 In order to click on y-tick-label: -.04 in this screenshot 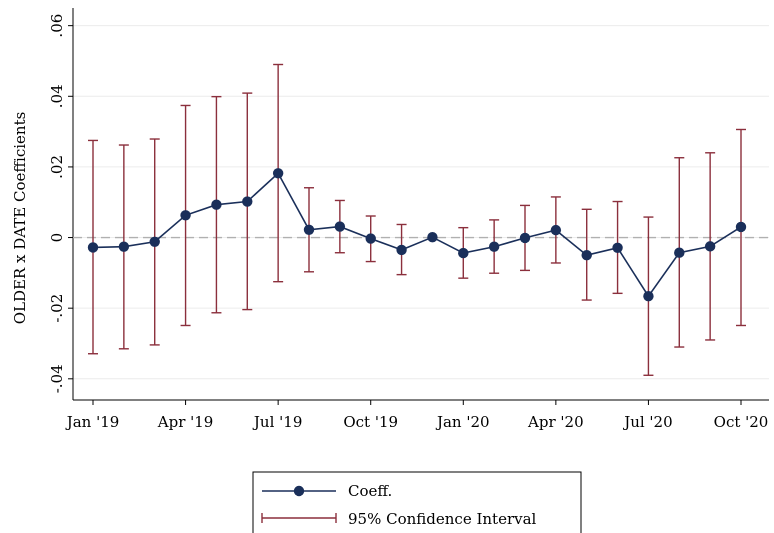, I will do `click(57, 378)`.